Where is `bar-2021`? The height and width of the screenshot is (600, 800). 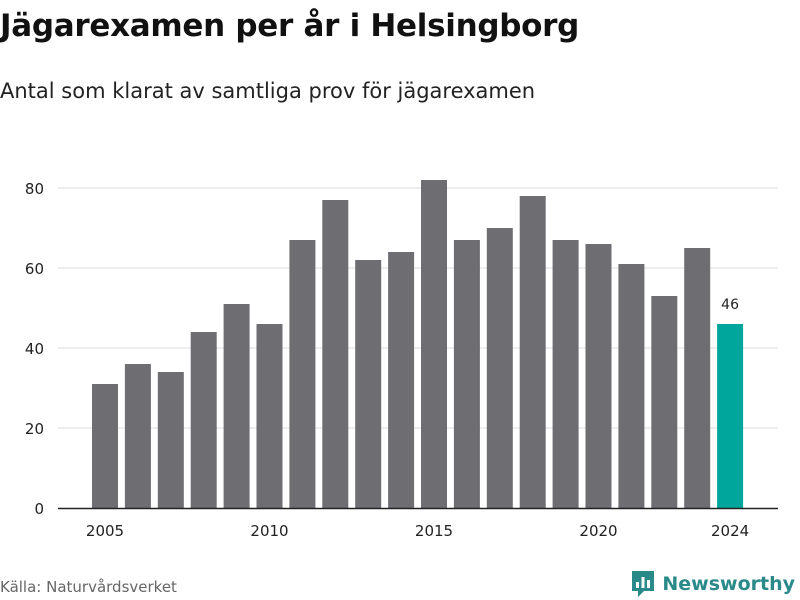 bar-2021 is located at coordinates (631, 386).